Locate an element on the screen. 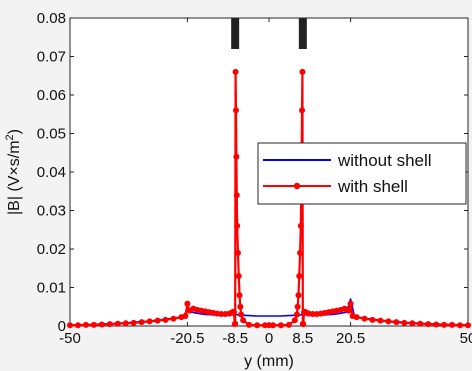  legend-box is located at coordinates (362, 173).